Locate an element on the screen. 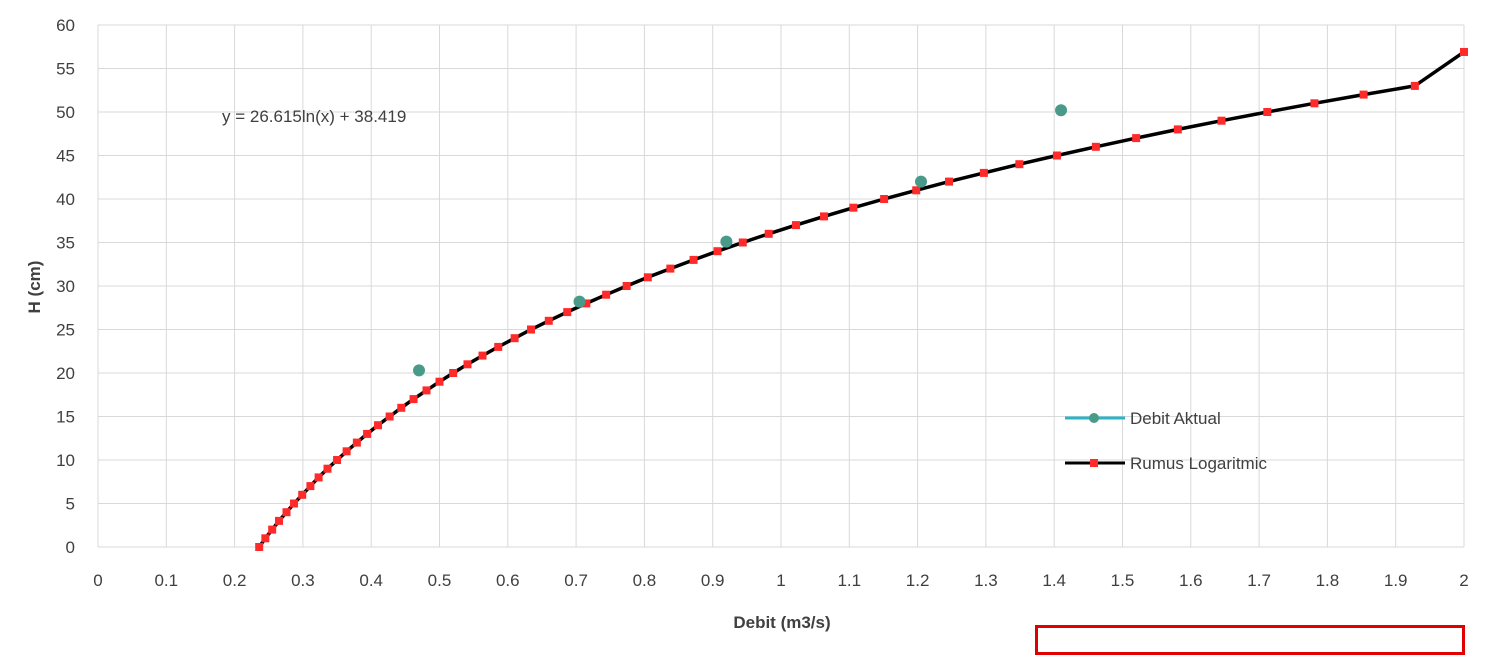 The image size is (1489, 655). y-tick-label: 45 is located at coordinates (65, 156).